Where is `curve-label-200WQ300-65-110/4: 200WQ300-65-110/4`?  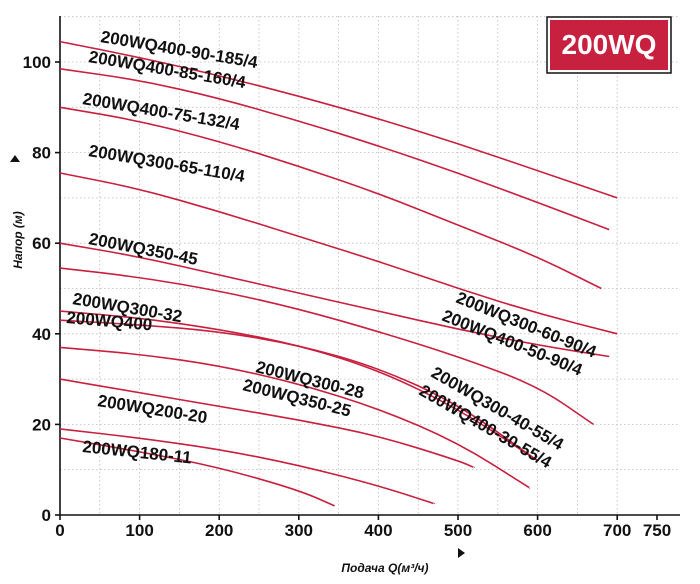
curve-label-200WQ300-65-110/4: 200WQ300-65-110/4 is located at coordinates (166, 163).